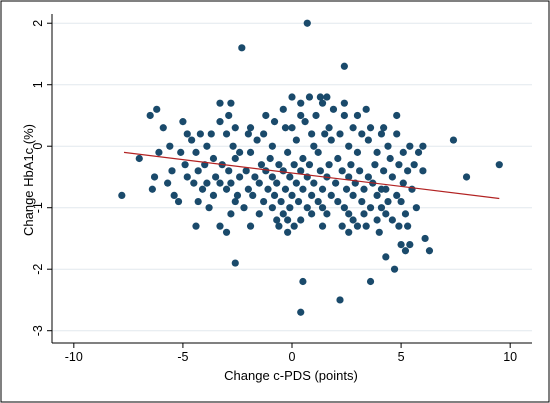  What do you see at coordinates (291, 375) in the screenshot?
I see `x-axis-title: Change c-PDS (points)` at bounding box center [291, 375].